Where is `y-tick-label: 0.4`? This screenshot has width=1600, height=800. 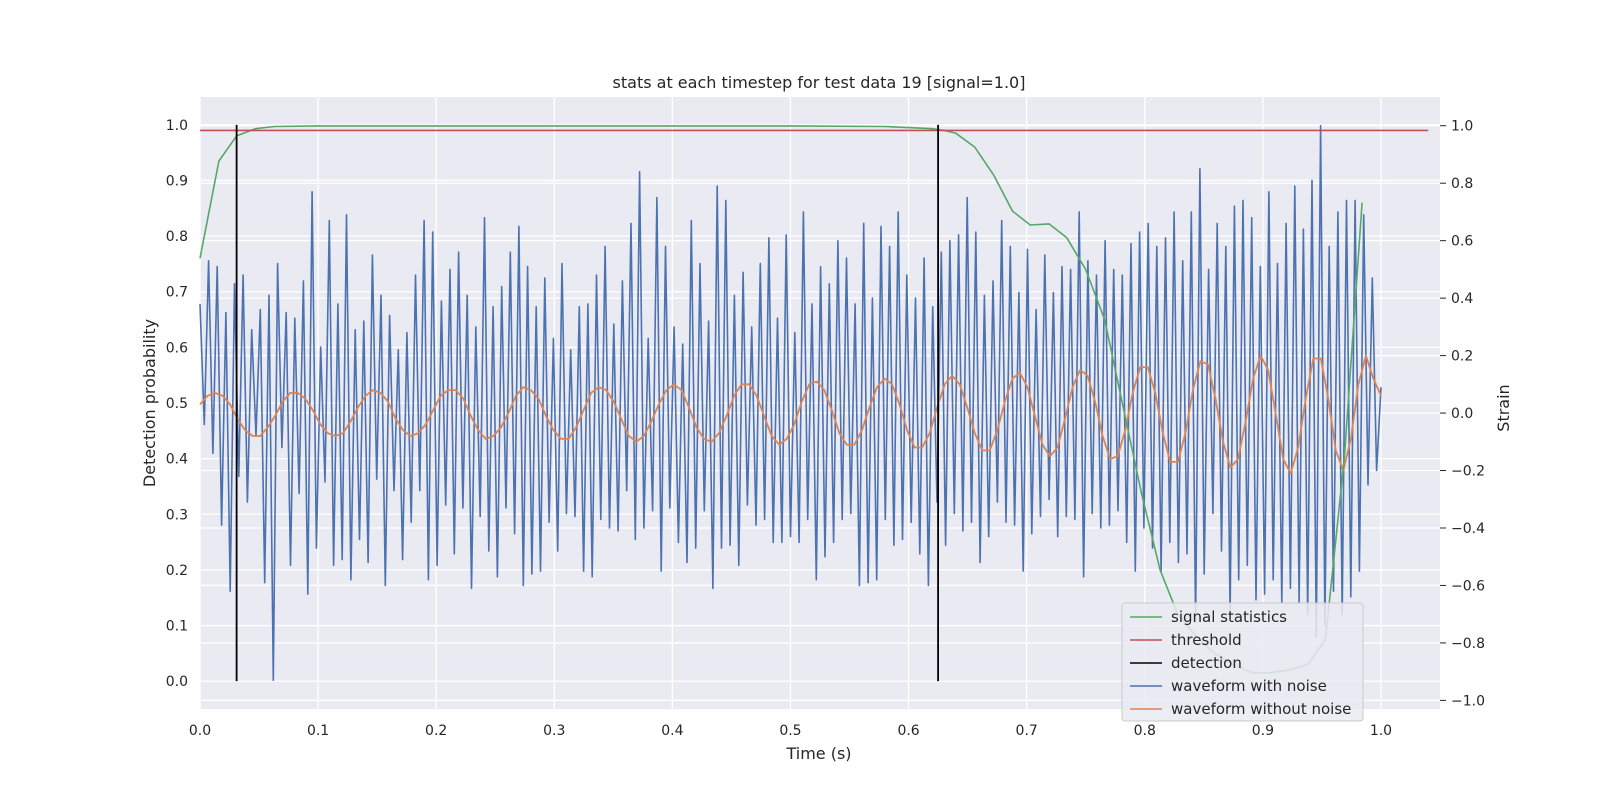
y-tick-label: 0.4 is located at coordinates (177, 460).